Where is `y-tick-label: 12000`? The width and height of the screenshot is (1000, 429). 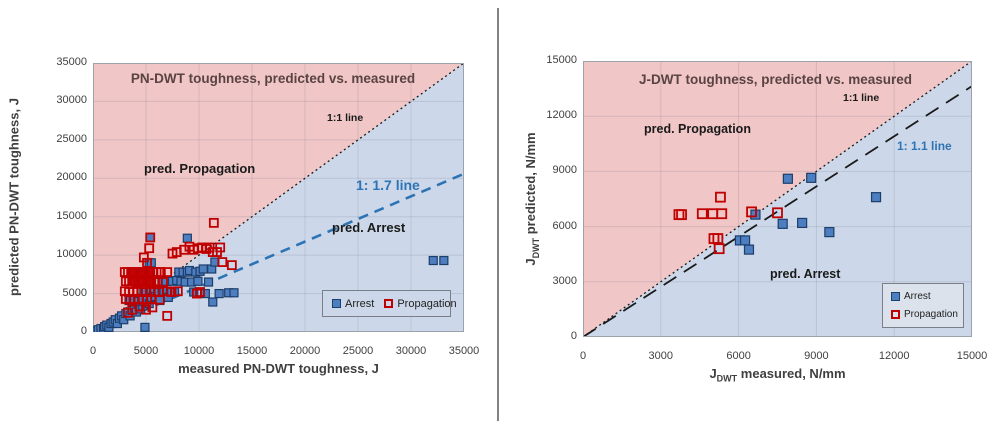 y-tick-label: 12000 is located at coordinates (561, 115).